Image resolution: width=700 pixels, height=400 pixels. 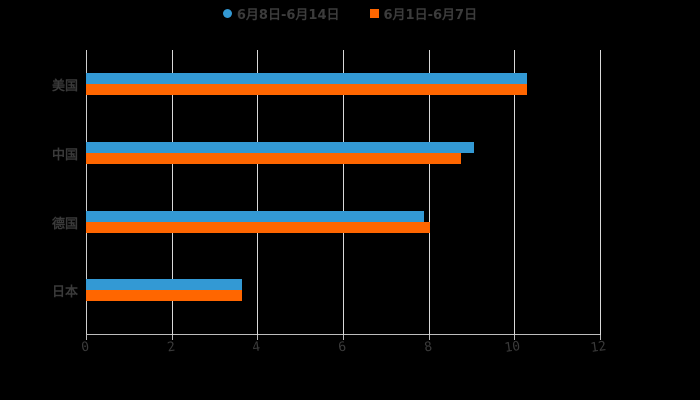 I want to click on legend-item-week1: 6月1日-6月7日, so click(x=423, y=13).